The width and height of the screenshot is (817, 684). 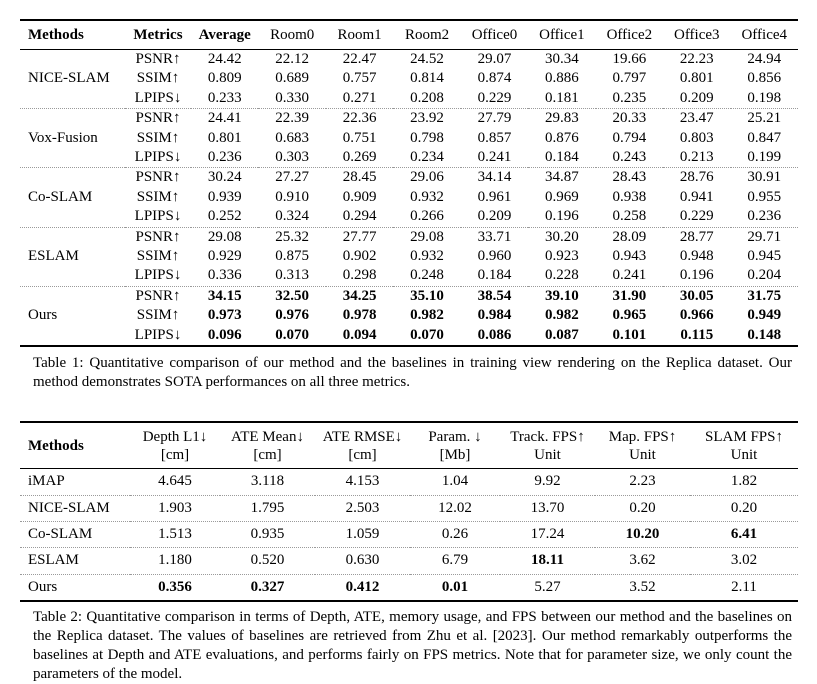 What do you see at coordinates (427, 157) in the screenshot?
I see `value-cell: 0.234` at bounding box center [427, 157].